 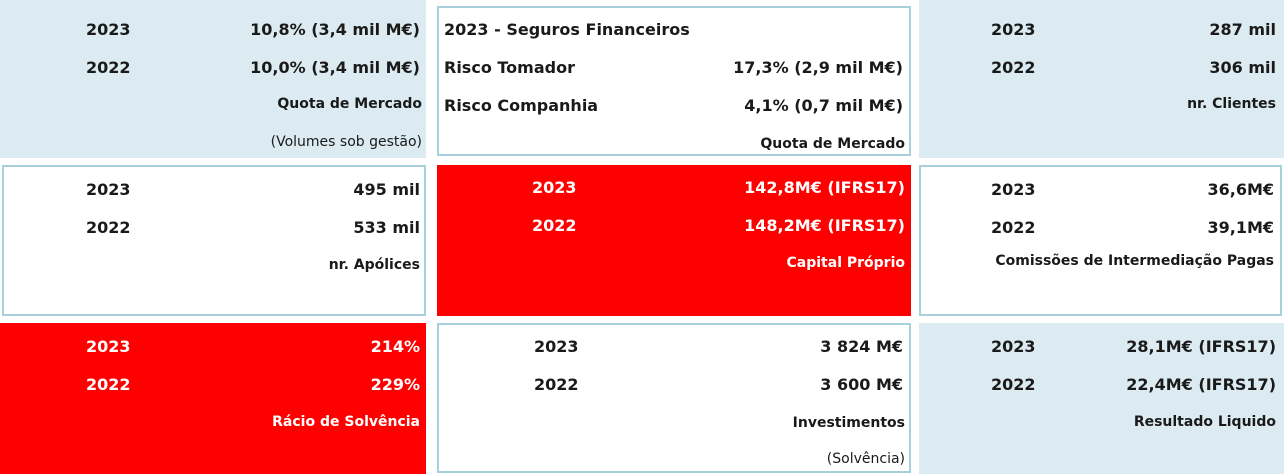 What do you see at coordinates (1242, 67) in the screenshot?
I see `value: 306 mil` at bounding box center [1242, 67].